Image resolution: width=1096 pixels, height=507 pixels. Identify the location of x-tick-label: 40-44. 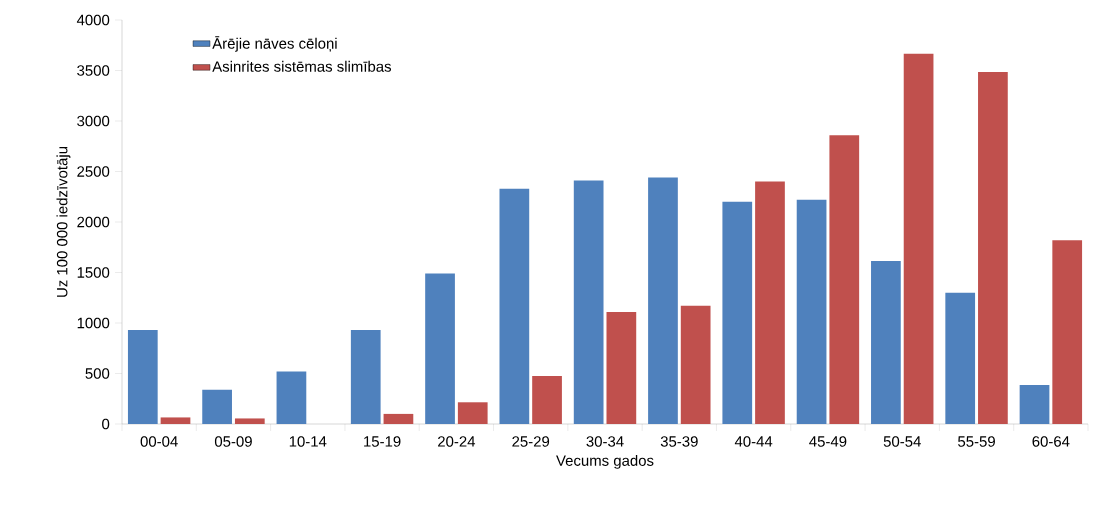
(753, 441).